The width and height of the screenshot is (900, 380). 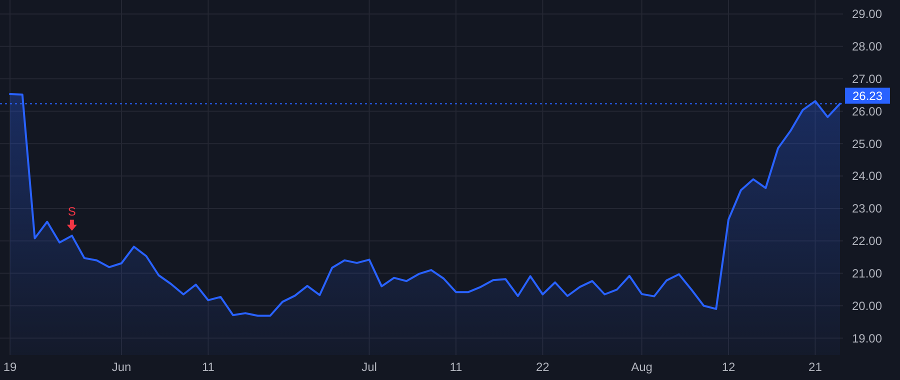 What do you see at coordinates (815, 367) in the screenshot?
I see `x-tick-label: 21` at bounding box center [815, 367].